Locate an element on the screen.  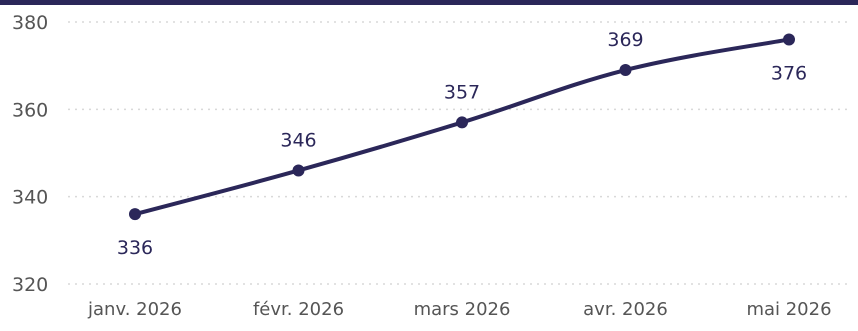
x-tick-label: mars 2026 is located at coordinates (462, 309).